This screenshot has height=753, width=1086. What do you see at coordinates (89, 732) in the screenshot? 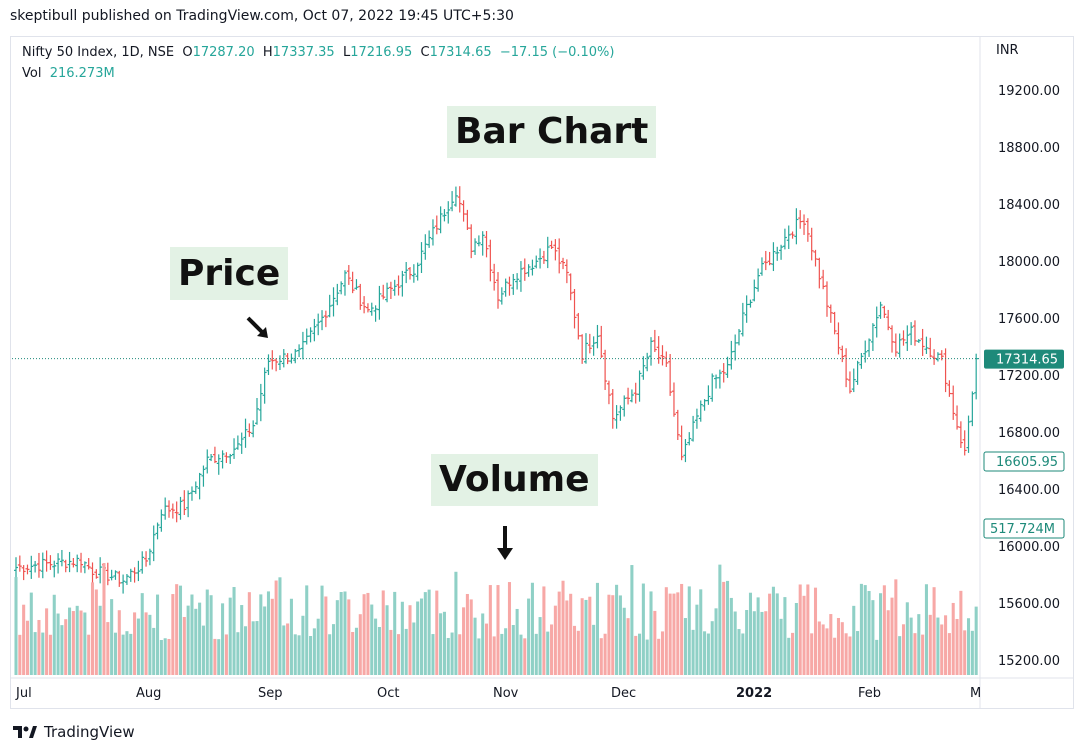
I see `footer-brand: TradingView` at bounding box center [89, 732].